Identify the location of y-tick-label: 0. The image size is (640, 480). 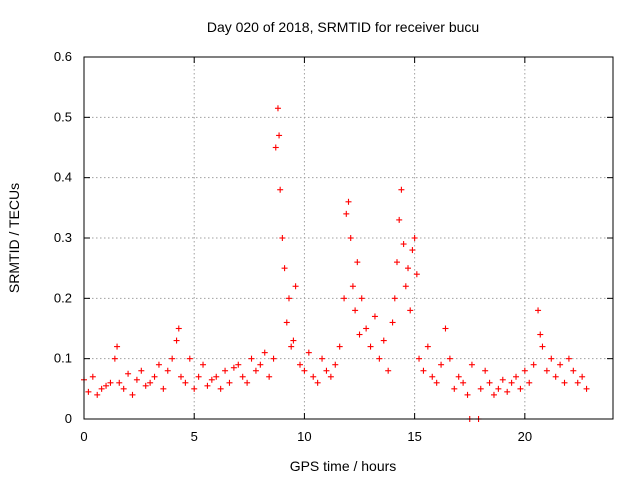
(68, 418).